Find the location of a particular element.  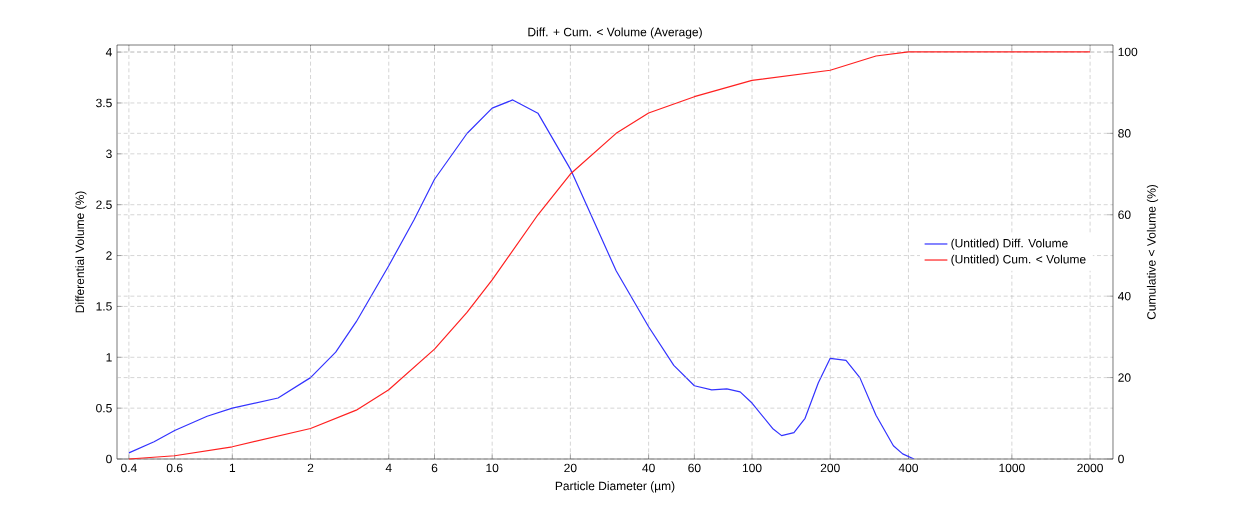

y2-tick-label: 80 is located at coordinates (1124, 133).